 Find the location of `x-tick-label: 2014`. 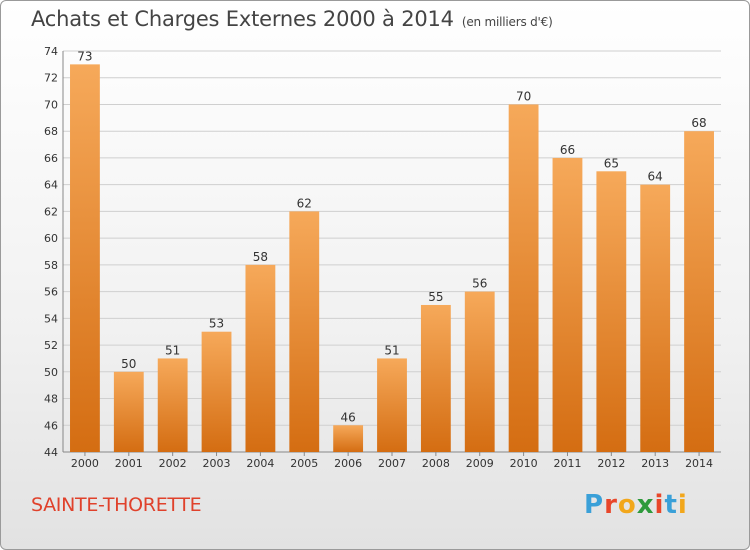

x-tick-label: 2014 is located at coordinates (699, 463).